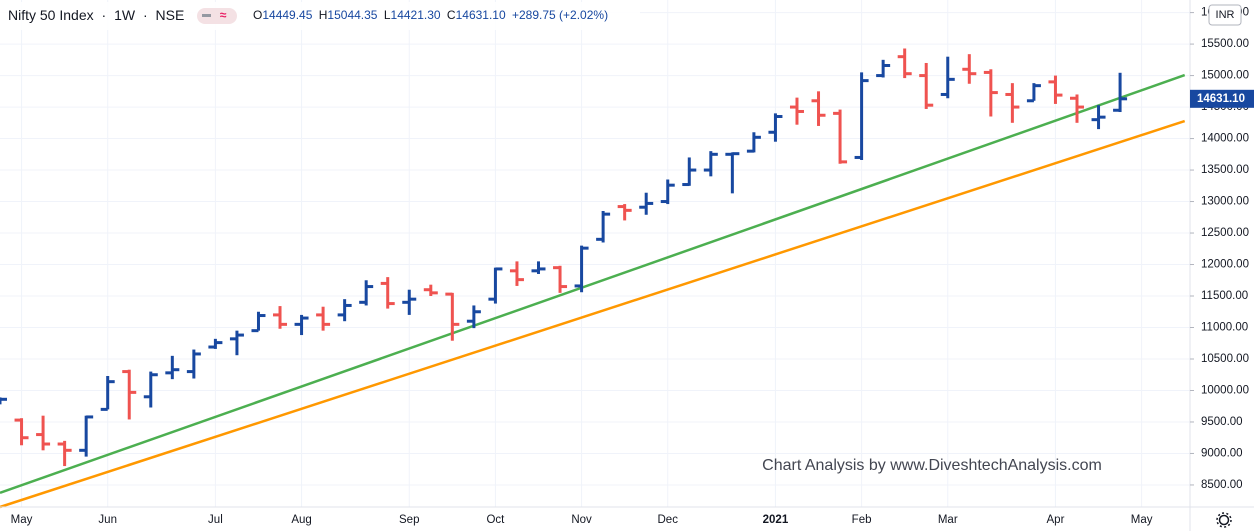 The height and width of the screenshot is (531, 1254). Describe the element at coordinates (1224, 328) in the screenshot. I see `y-tick-label: 11000.00` at that location.